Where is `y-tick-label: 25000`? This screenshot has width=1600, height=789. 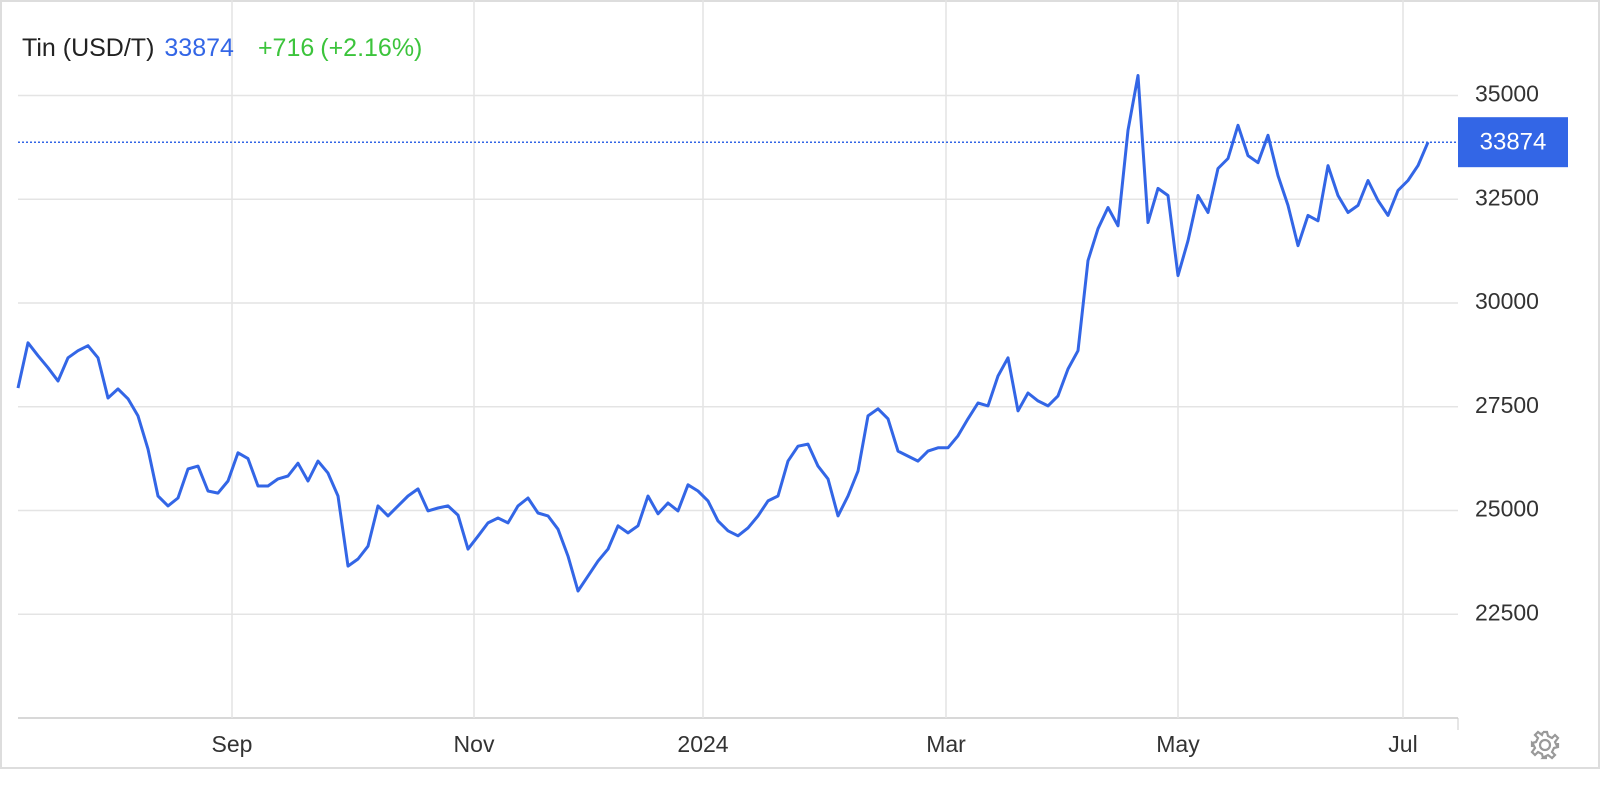
y-tick-label: 25000 is located at coordinates (1507, 509).